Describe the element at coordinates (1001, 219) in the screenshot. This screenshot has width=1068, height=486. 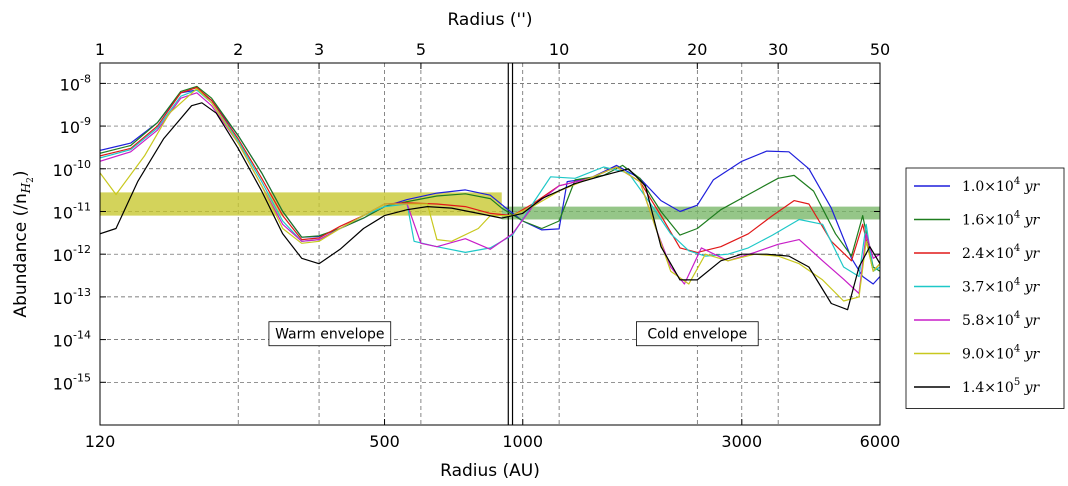
I see `legend-label-1: 1.6×104 yr` at that location.